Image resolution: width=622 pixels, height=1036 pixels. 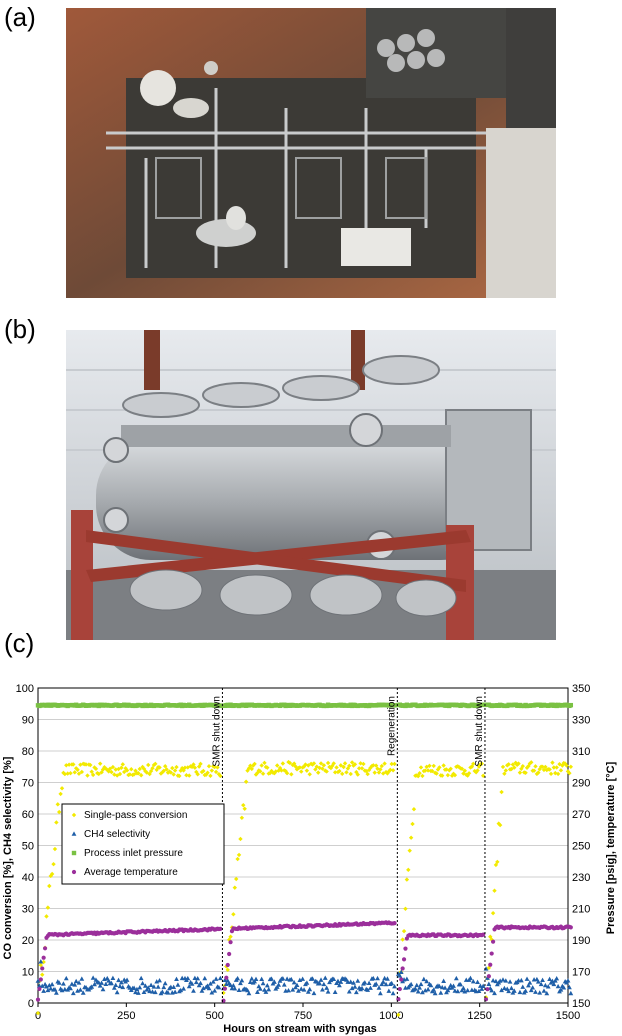 What do you see at coordinates (581, 752) in the screenshot?
I see `y-right-tick-label: 310` at bounding box center [581, 752].